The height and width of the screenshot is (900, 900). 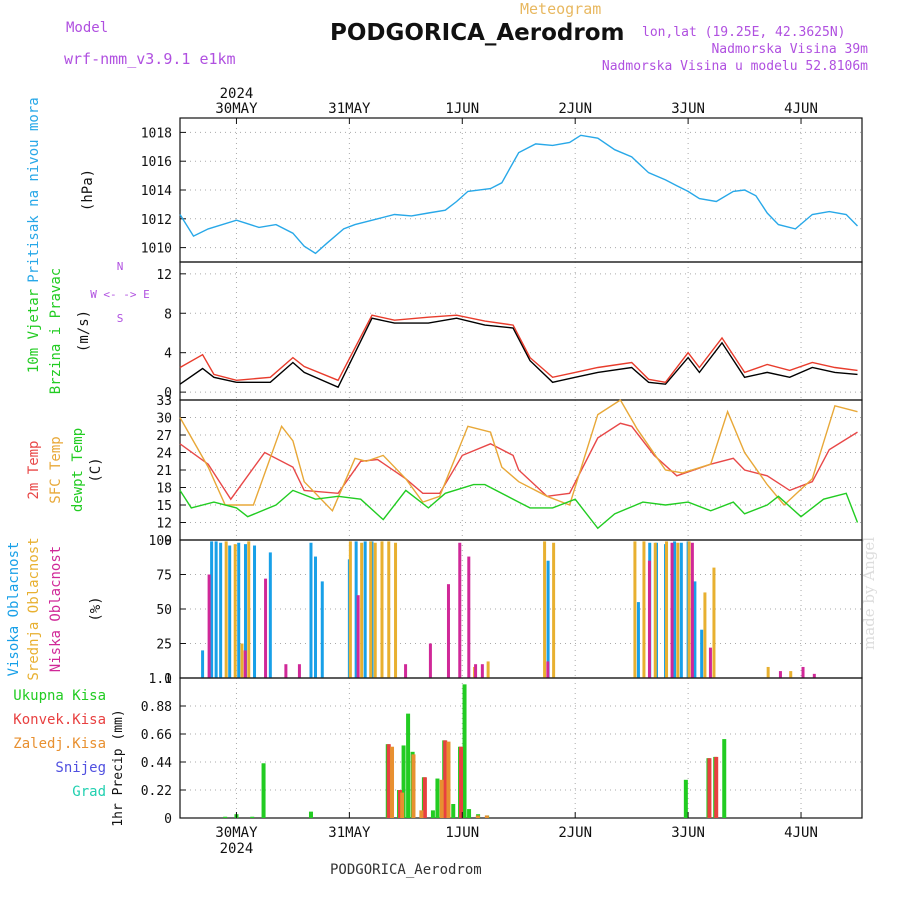 What do you see at coordinates (237, 849) in the screenshot?
I see `x-bottom-year-label: 2024` at bounding box center [237, 849].